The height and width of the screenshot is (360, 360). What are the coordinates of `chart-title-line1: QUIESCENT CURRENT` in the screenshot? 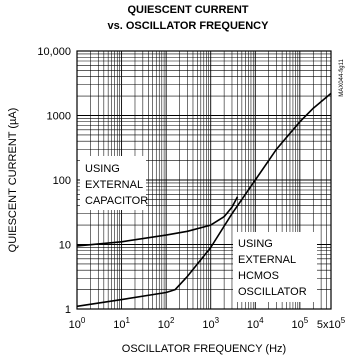 It's located at (187, 10).